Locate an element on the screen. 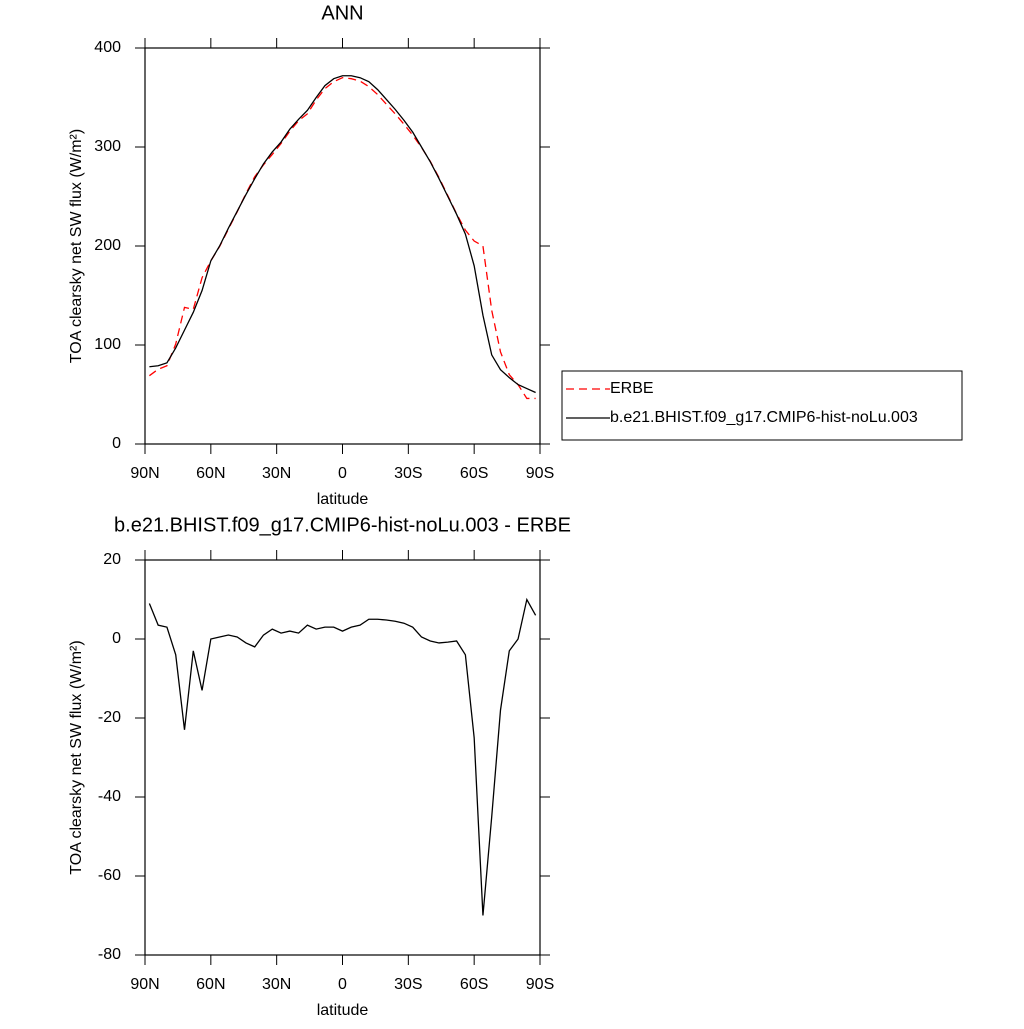  y-tick-label: -60 is located at coordinates (109, 875).